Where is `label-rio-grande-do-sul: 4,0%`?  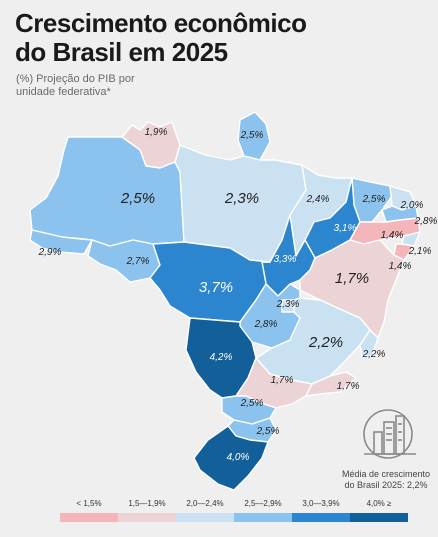
label-rio-grande-do-sul: 4,0% is located at coordinates (238, 457).